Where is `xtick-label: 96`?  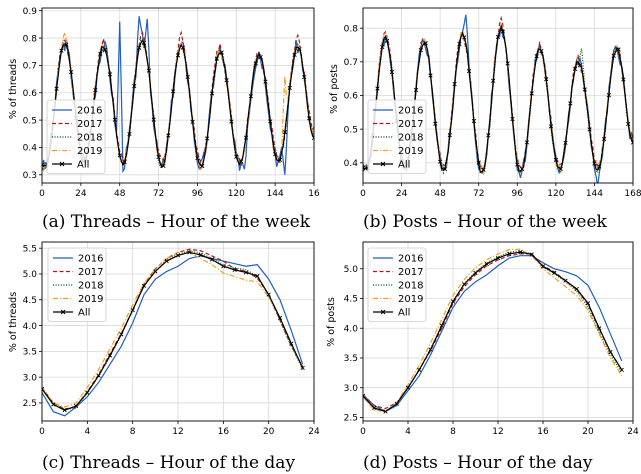 xtick-label: 96 is located at coordinates (198, 194).